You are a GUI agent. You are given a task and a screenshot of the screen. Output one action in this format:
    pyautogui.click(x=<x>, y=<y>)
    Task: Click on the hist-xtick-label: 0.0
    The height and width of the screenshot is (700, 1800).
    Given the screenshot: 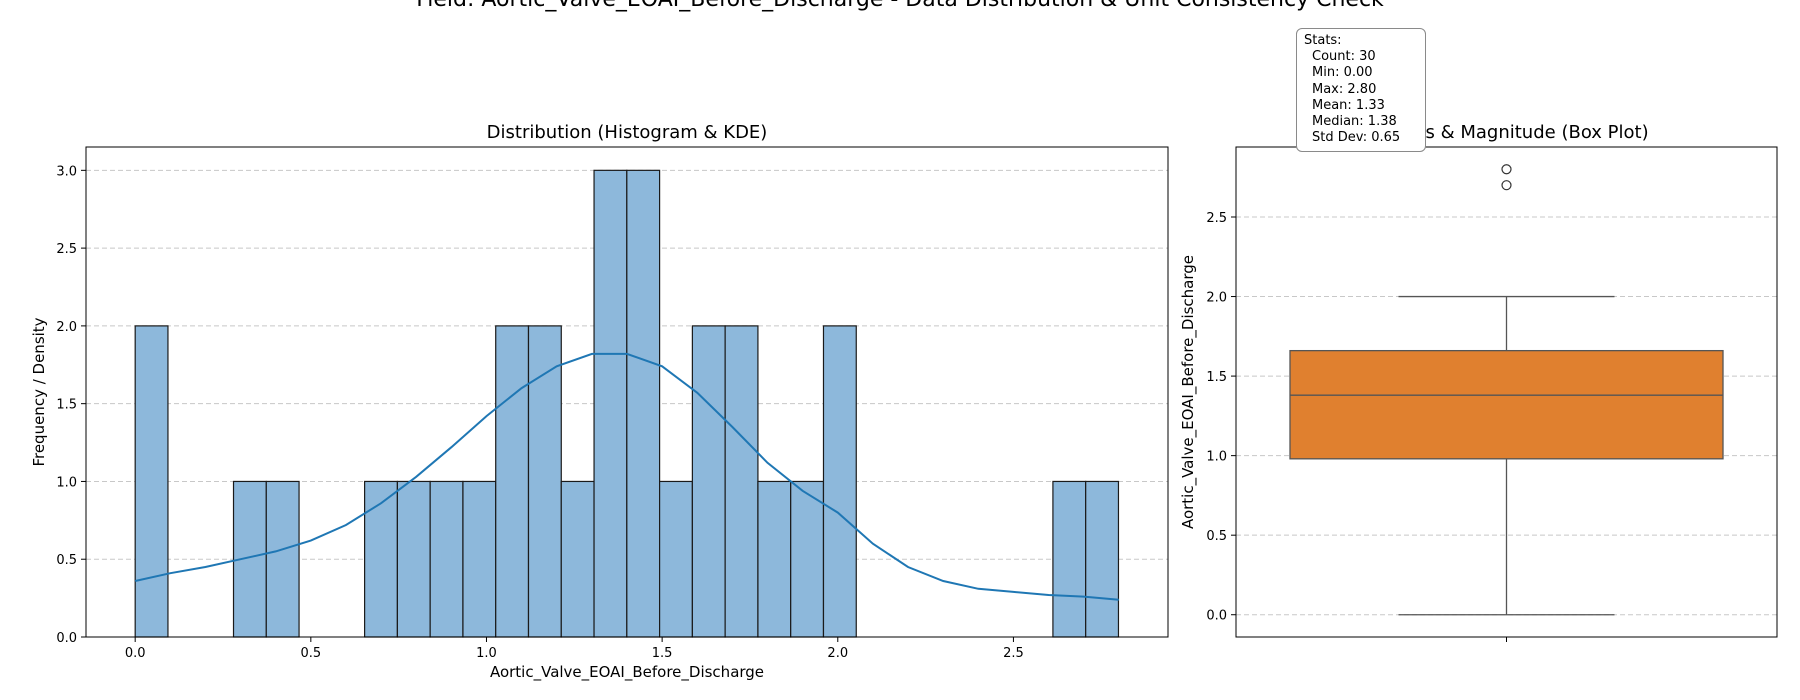 What is the action you would take?
    pyautogui.click(x=135, y=653)
    